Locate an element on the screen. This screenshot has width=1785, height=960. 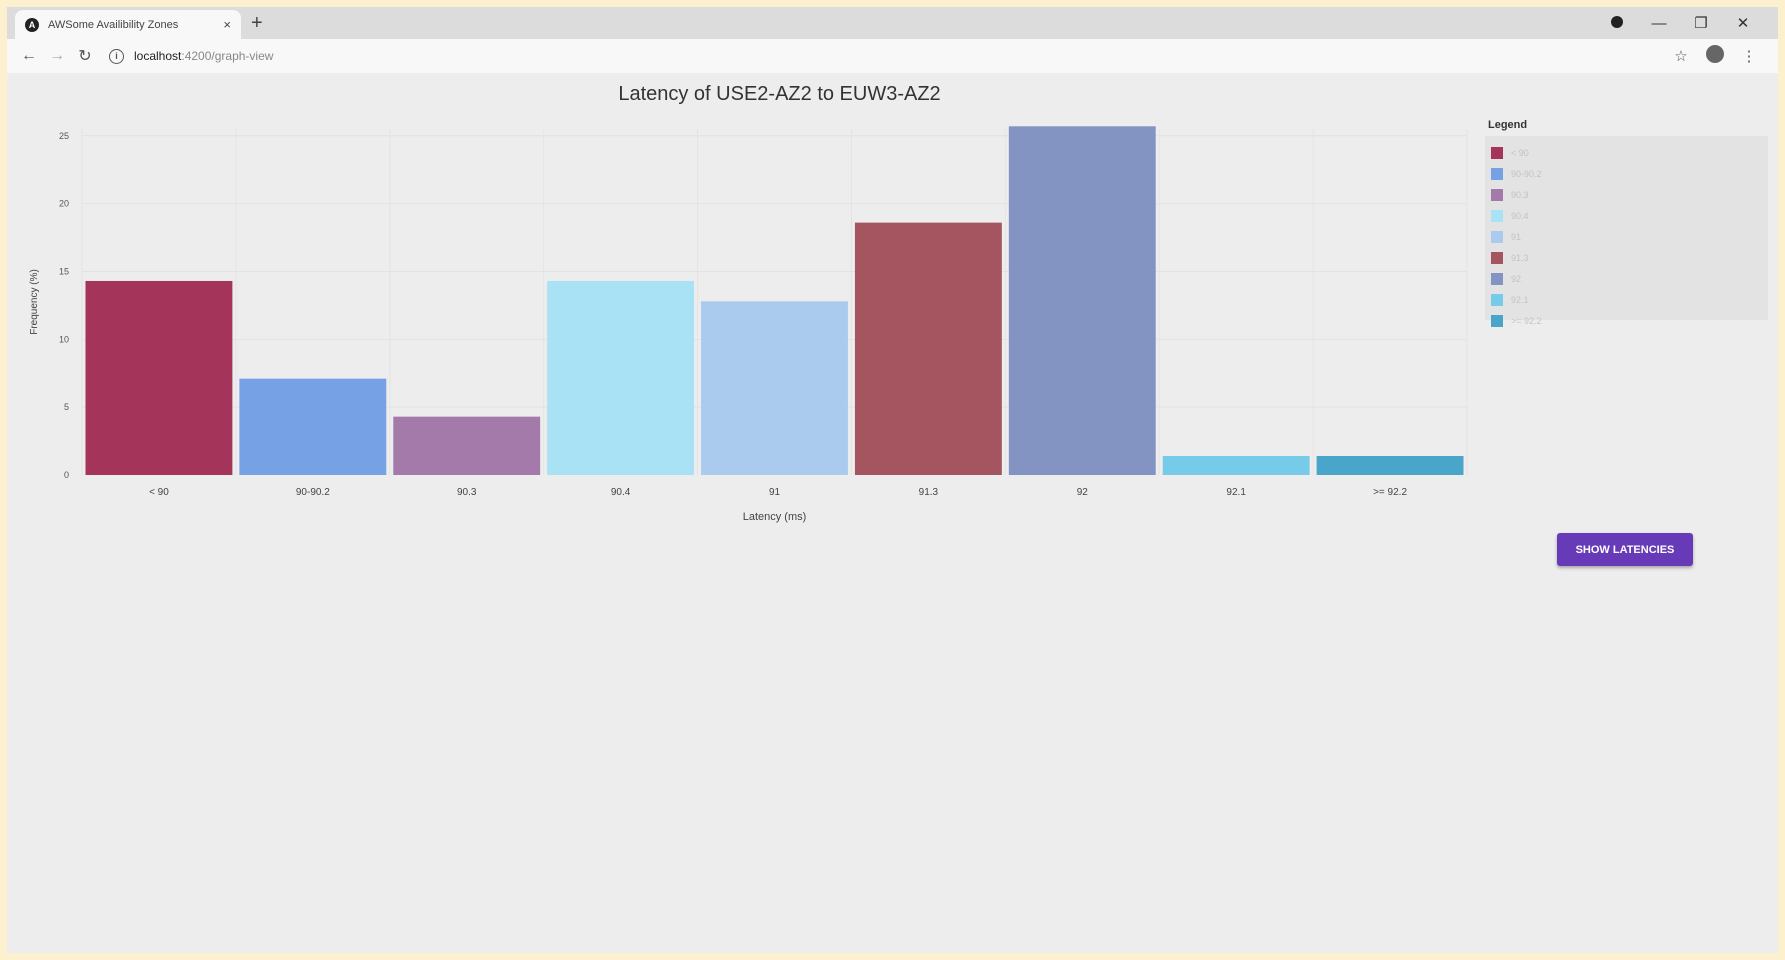
record-icon is located at coordinates (1617, 23).